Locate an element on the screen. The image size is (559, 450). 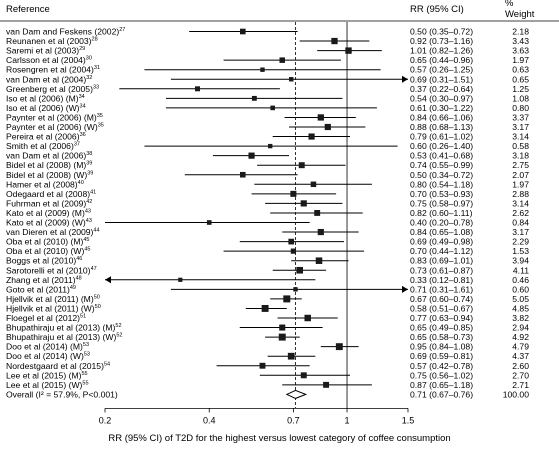
study-label: van Dam and Feskens (2002)27 is located at coordinates (65, 32).